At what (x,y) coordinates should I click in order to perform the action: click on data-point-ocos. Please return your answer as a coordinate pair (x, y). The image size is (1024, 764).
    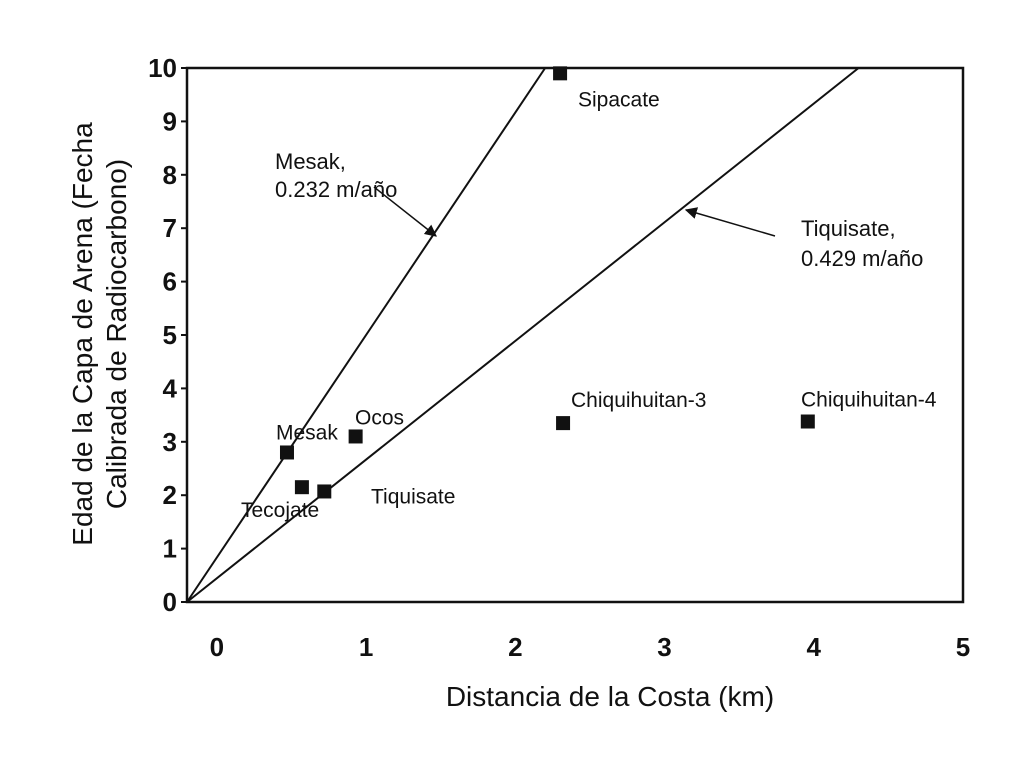
    Looking at the image, I should click on (355, 436).